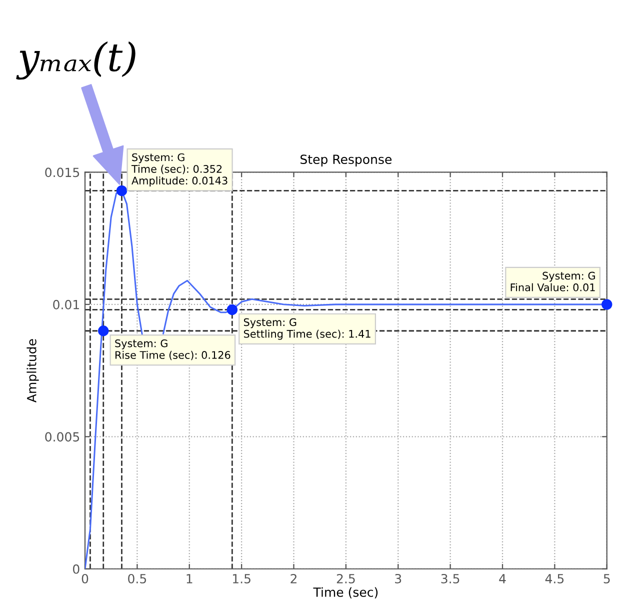  I want to click on x-tick-label: 1, so click(189, 579).